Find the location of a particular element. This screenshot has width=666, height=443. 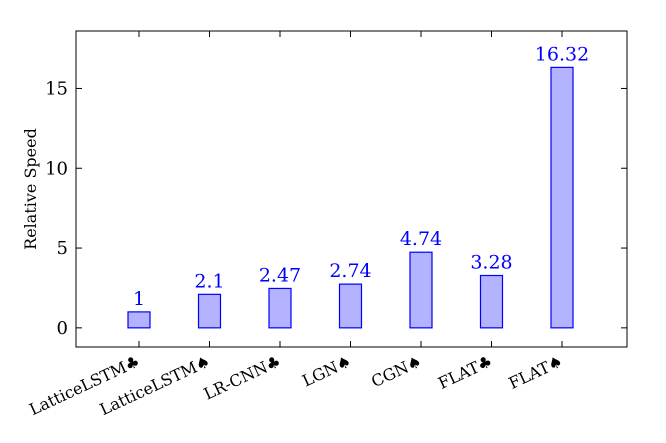

y-tick-label: 5 is located at coordinates (62, 248).